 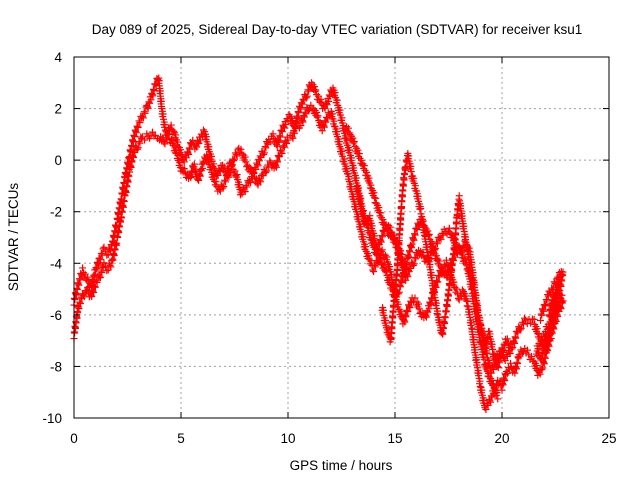 What do you see at coordinates (13, 237) in the screenshot?
I see `y-axis-label: SDTVAR / TECUs` at bounding box center [13, 237].